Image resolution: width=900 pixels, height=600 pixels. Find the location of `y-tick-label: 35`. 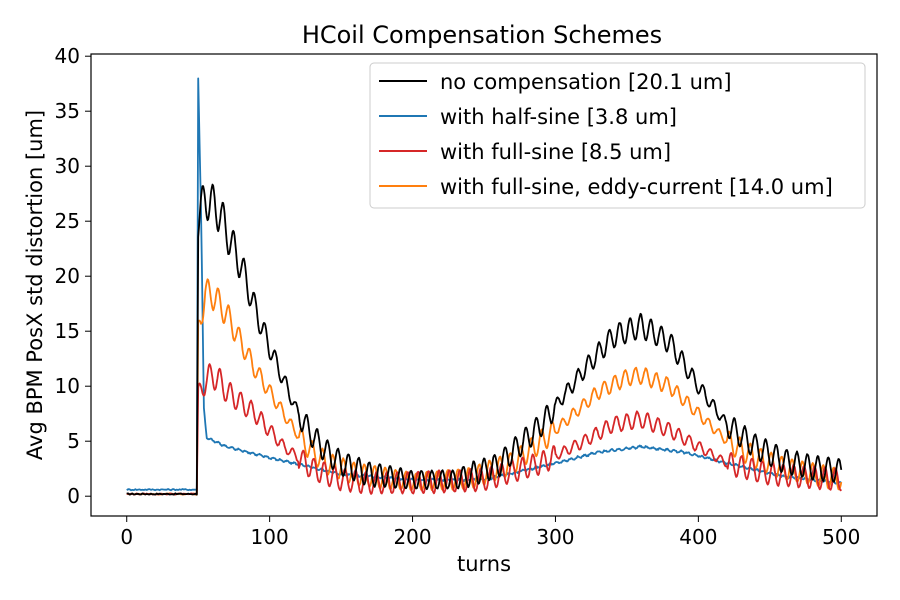

y-tick-label: 35 is located at coordinates (67, 111).